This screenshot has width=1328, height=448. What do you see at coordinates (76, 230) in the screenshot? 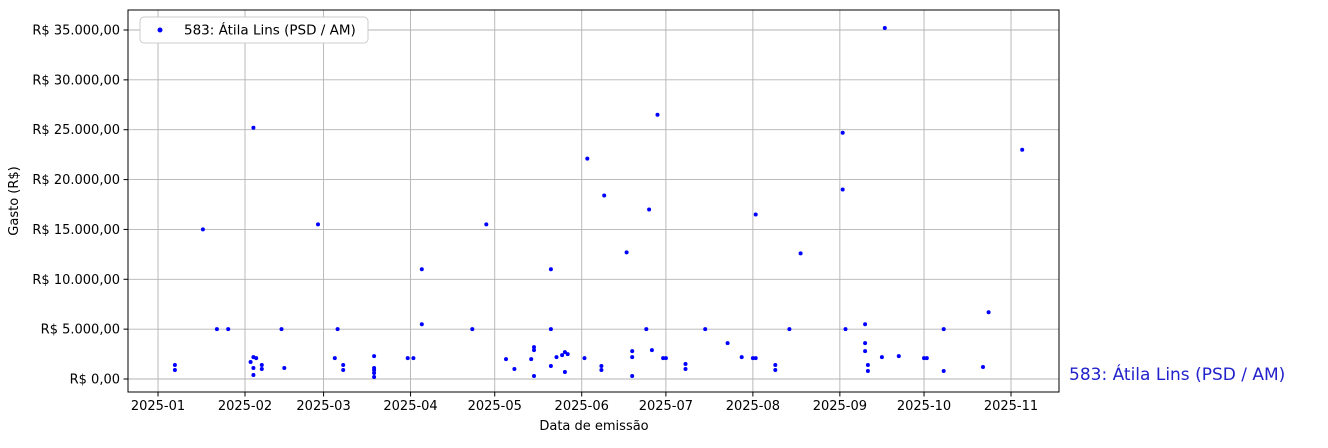
I see `y-tick-label: R$ 15.000,00` at bounding box center [76, 230].